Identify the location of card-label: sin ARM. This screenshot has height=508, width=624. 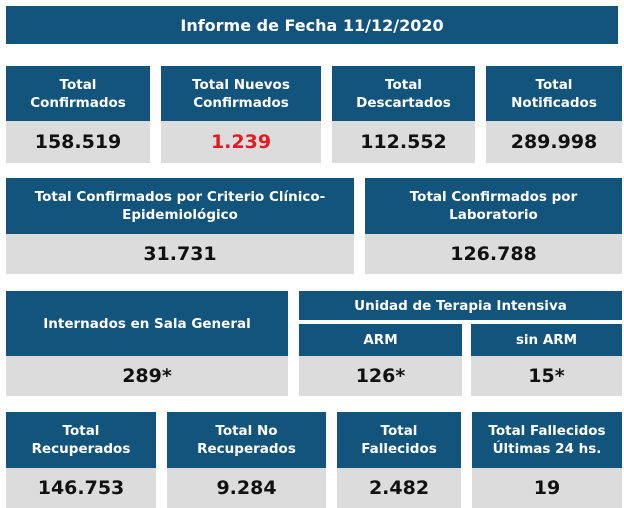
(546, 340).